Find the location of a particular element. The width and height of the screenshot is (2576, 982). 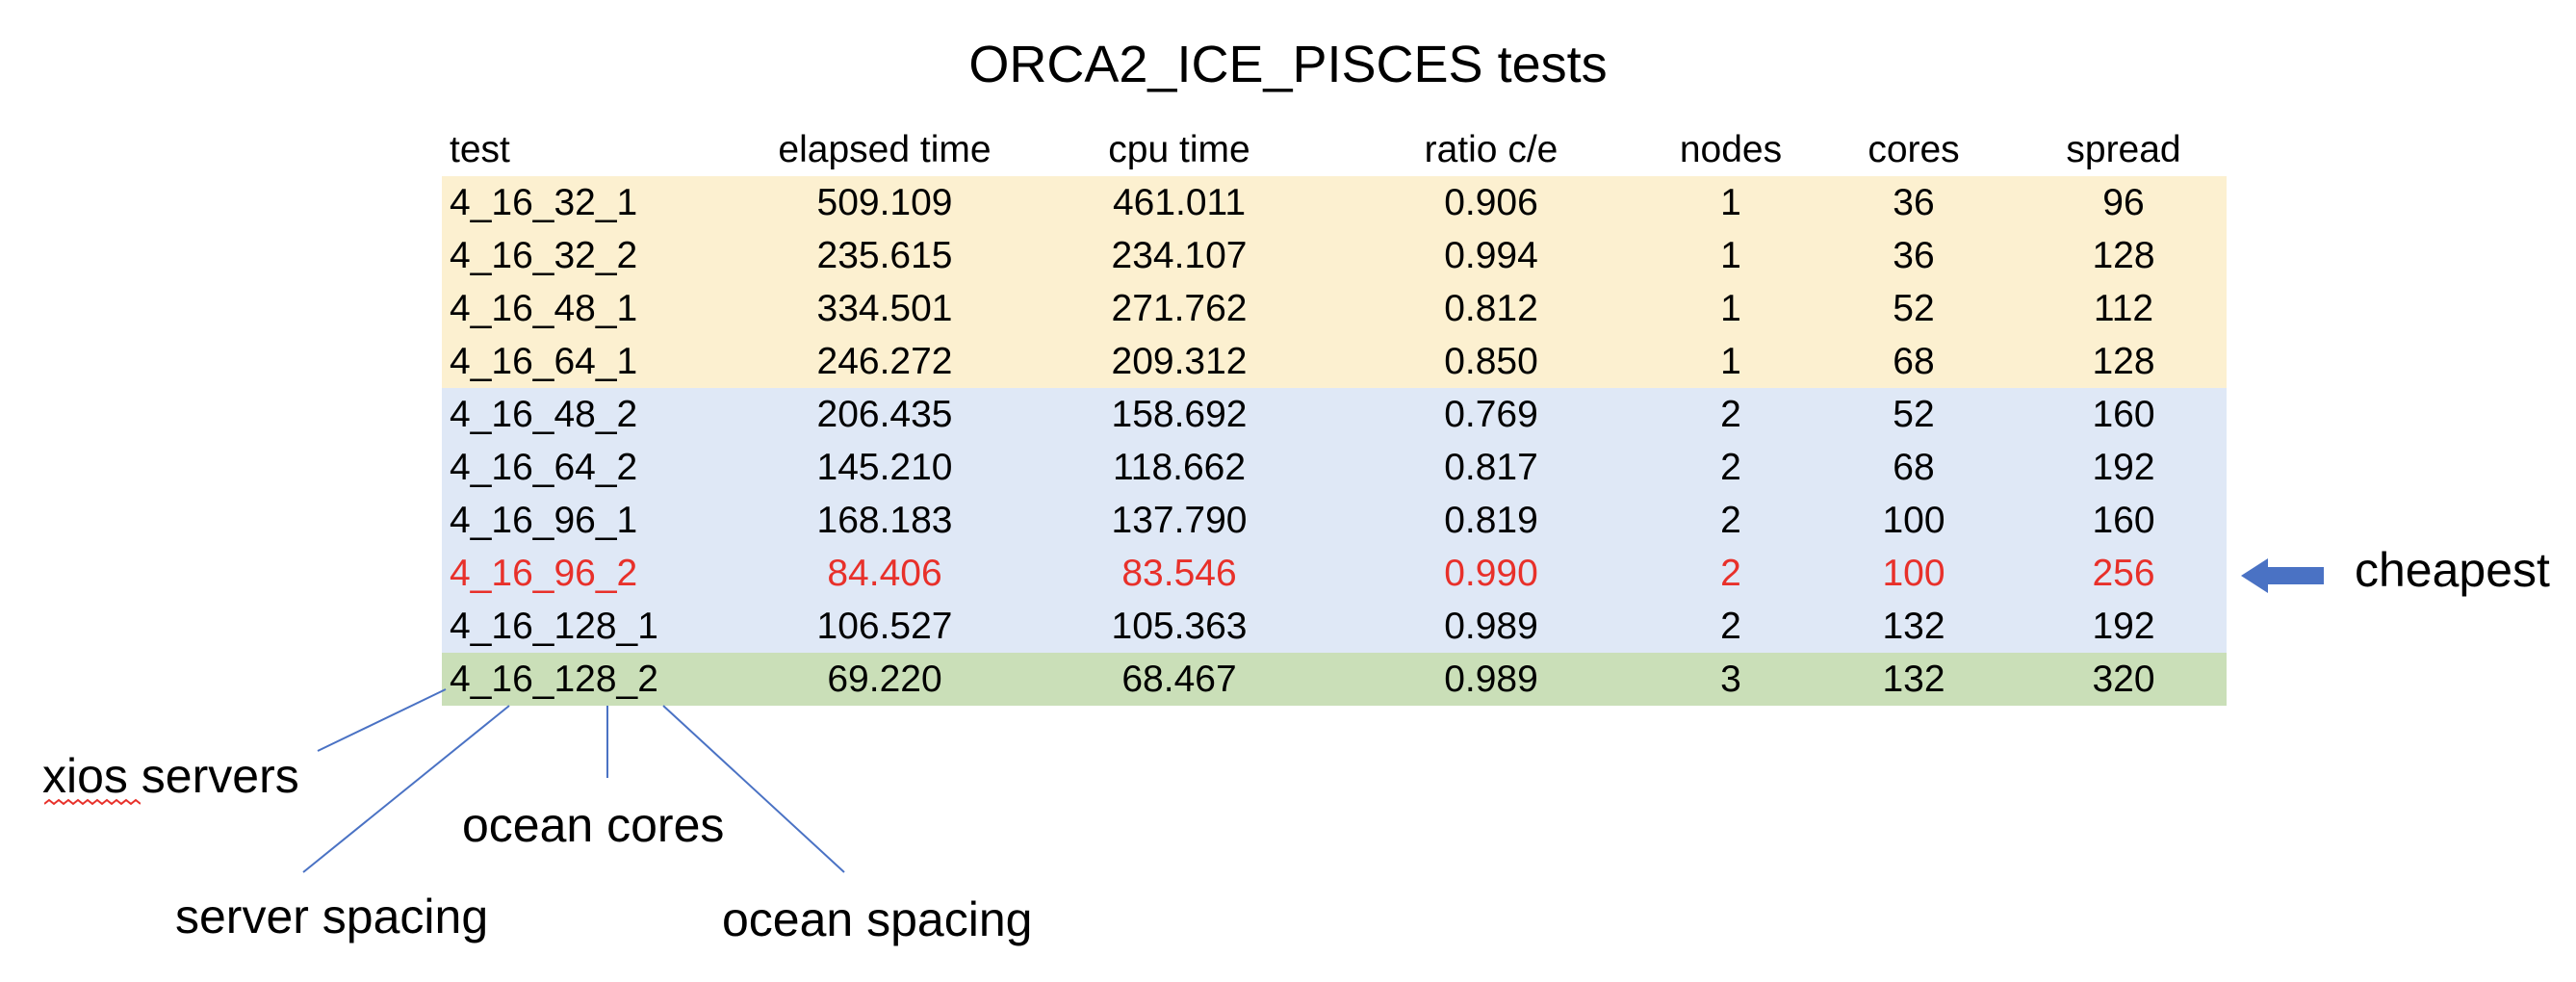

cell-test: 4_16_64_1 is located at coordinates (544, 361).